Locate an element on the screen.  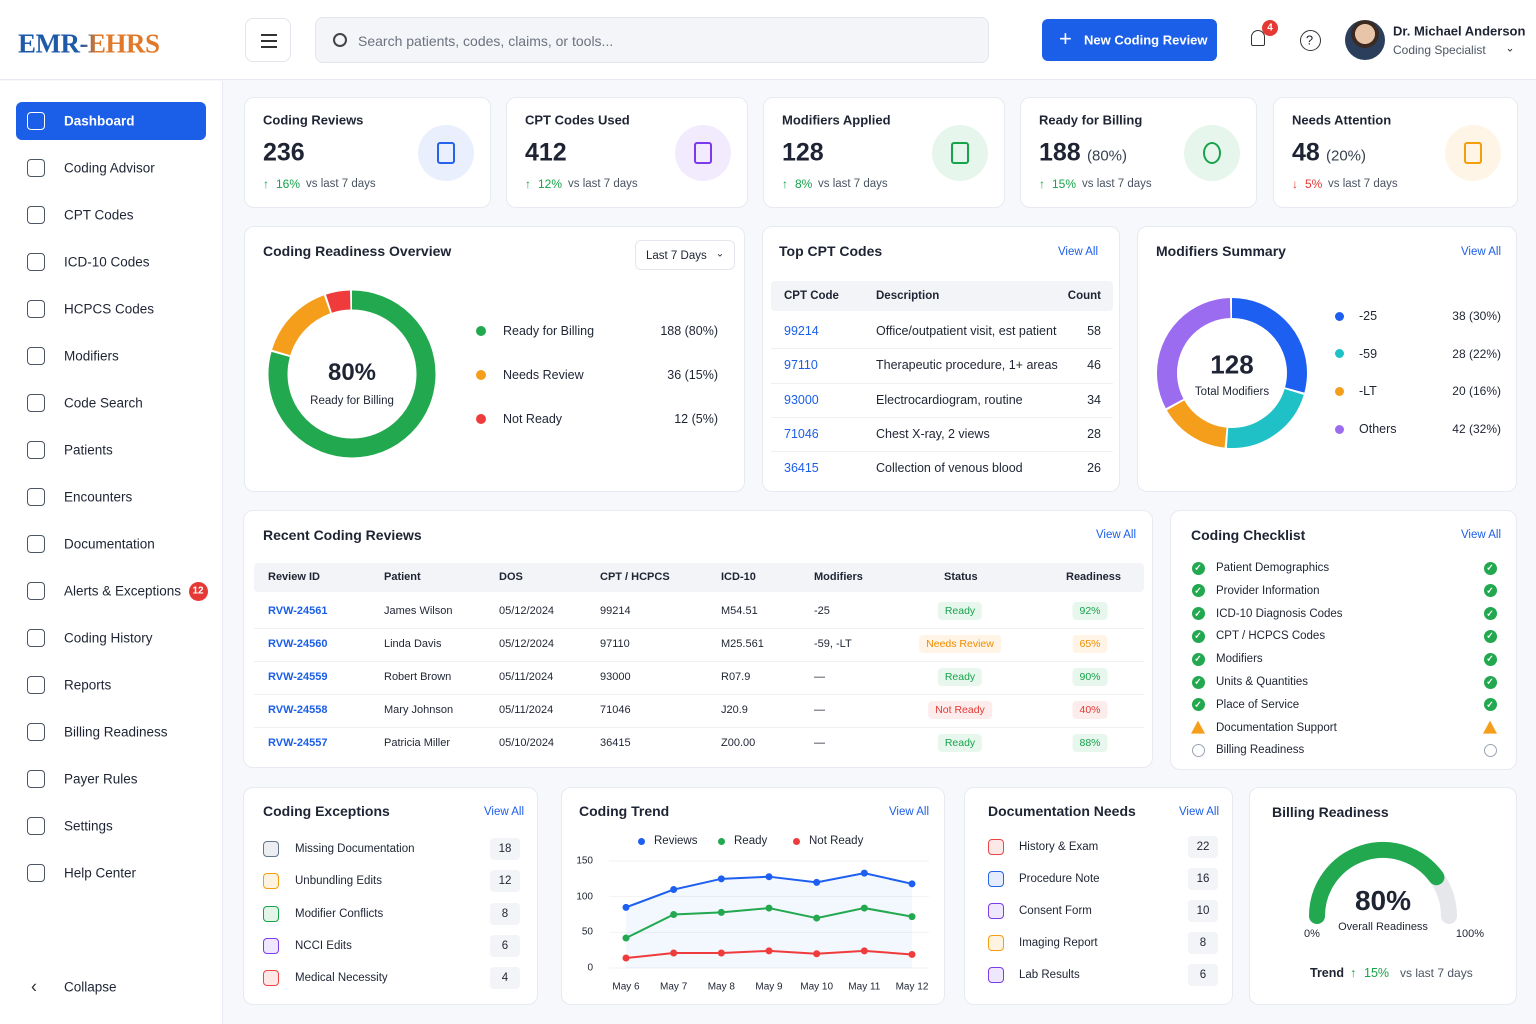
item-count: 4 is located at coordinates (505, 978).